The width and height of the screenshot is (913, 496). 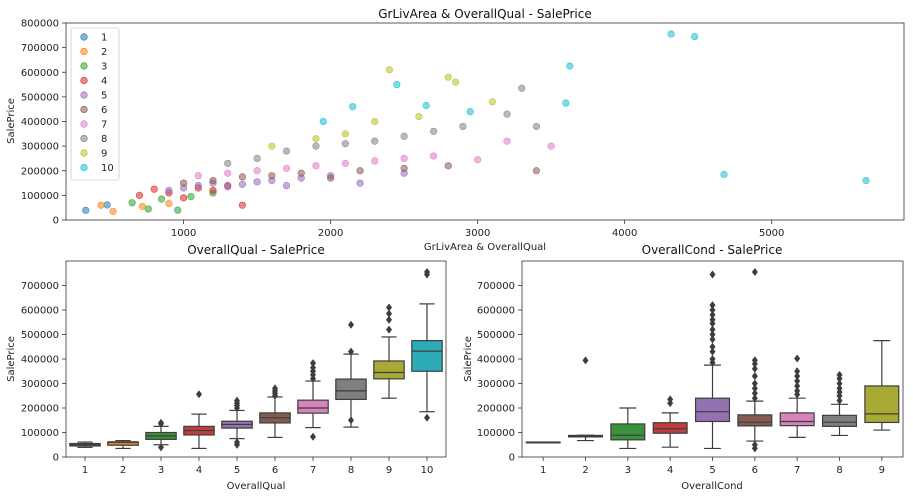 What do you see at coordinates (468, 359) in the screenshot?
I see `overallcond-y-axis-label: SalePrice` at bounding box center [468, 359].